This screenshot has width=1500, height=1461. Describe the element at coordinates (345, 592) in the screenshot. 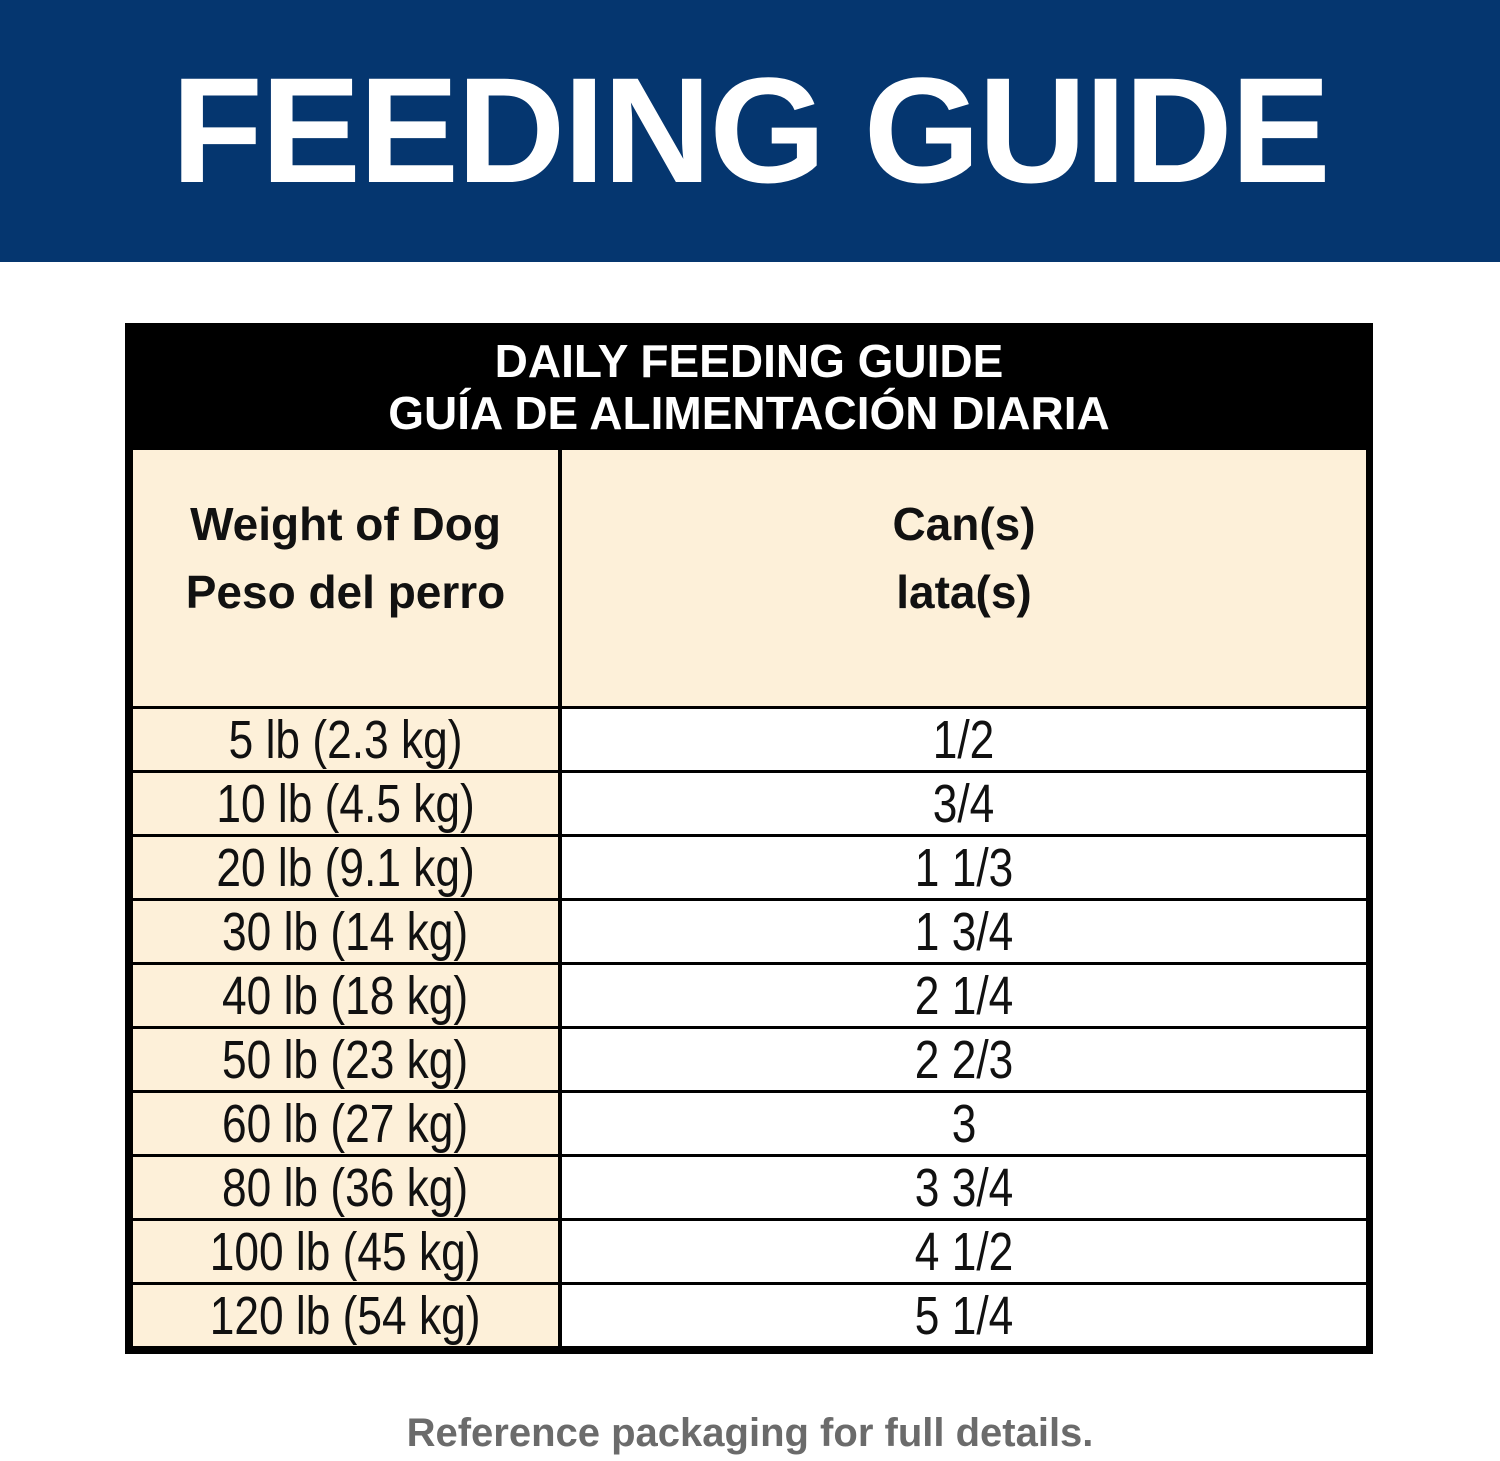

I see `header-line: Peso del perro` at that location.